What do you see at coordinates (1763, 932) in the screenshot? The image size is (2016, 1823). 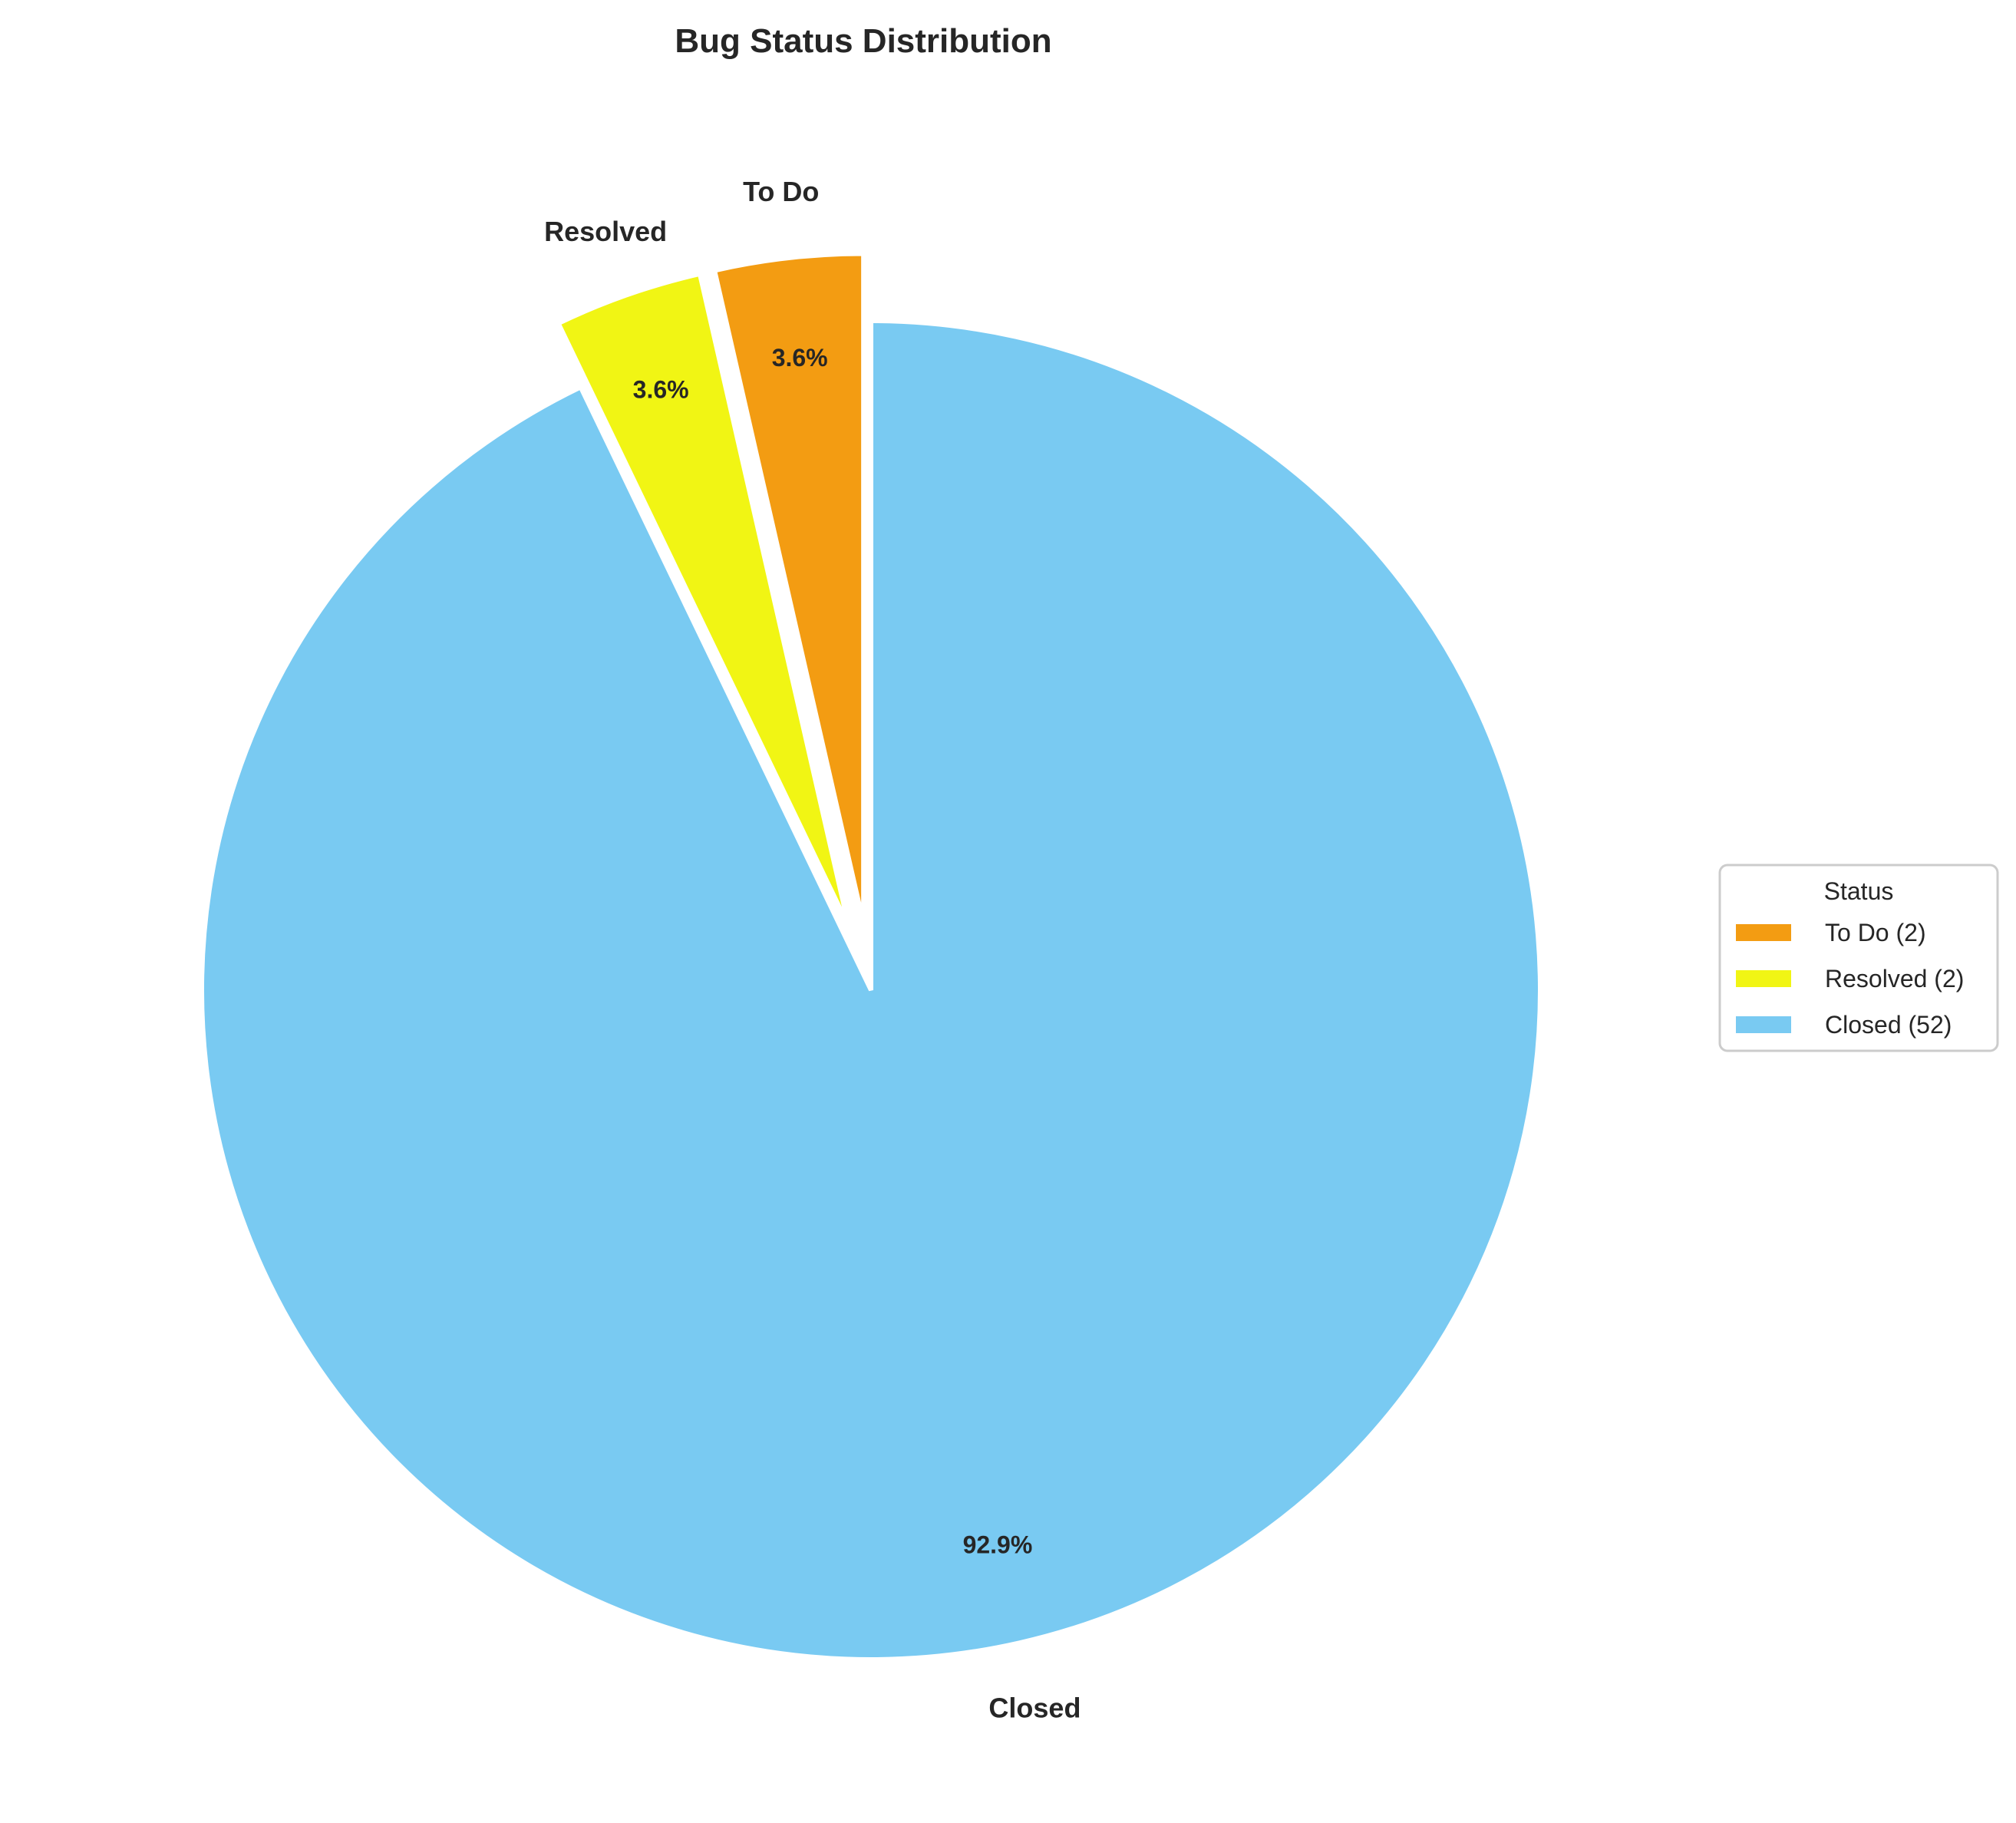 I see `legend-swatch-to-do` at bounding box center [1763, 932].